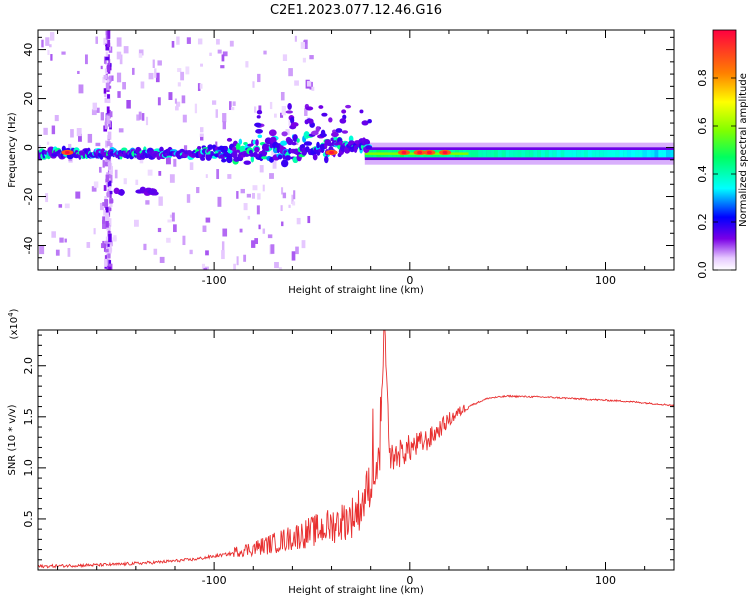 Image resolution: width=750 pixels, height=600 pixels. I want to click on colorbar-gradient, so click(724, 150).